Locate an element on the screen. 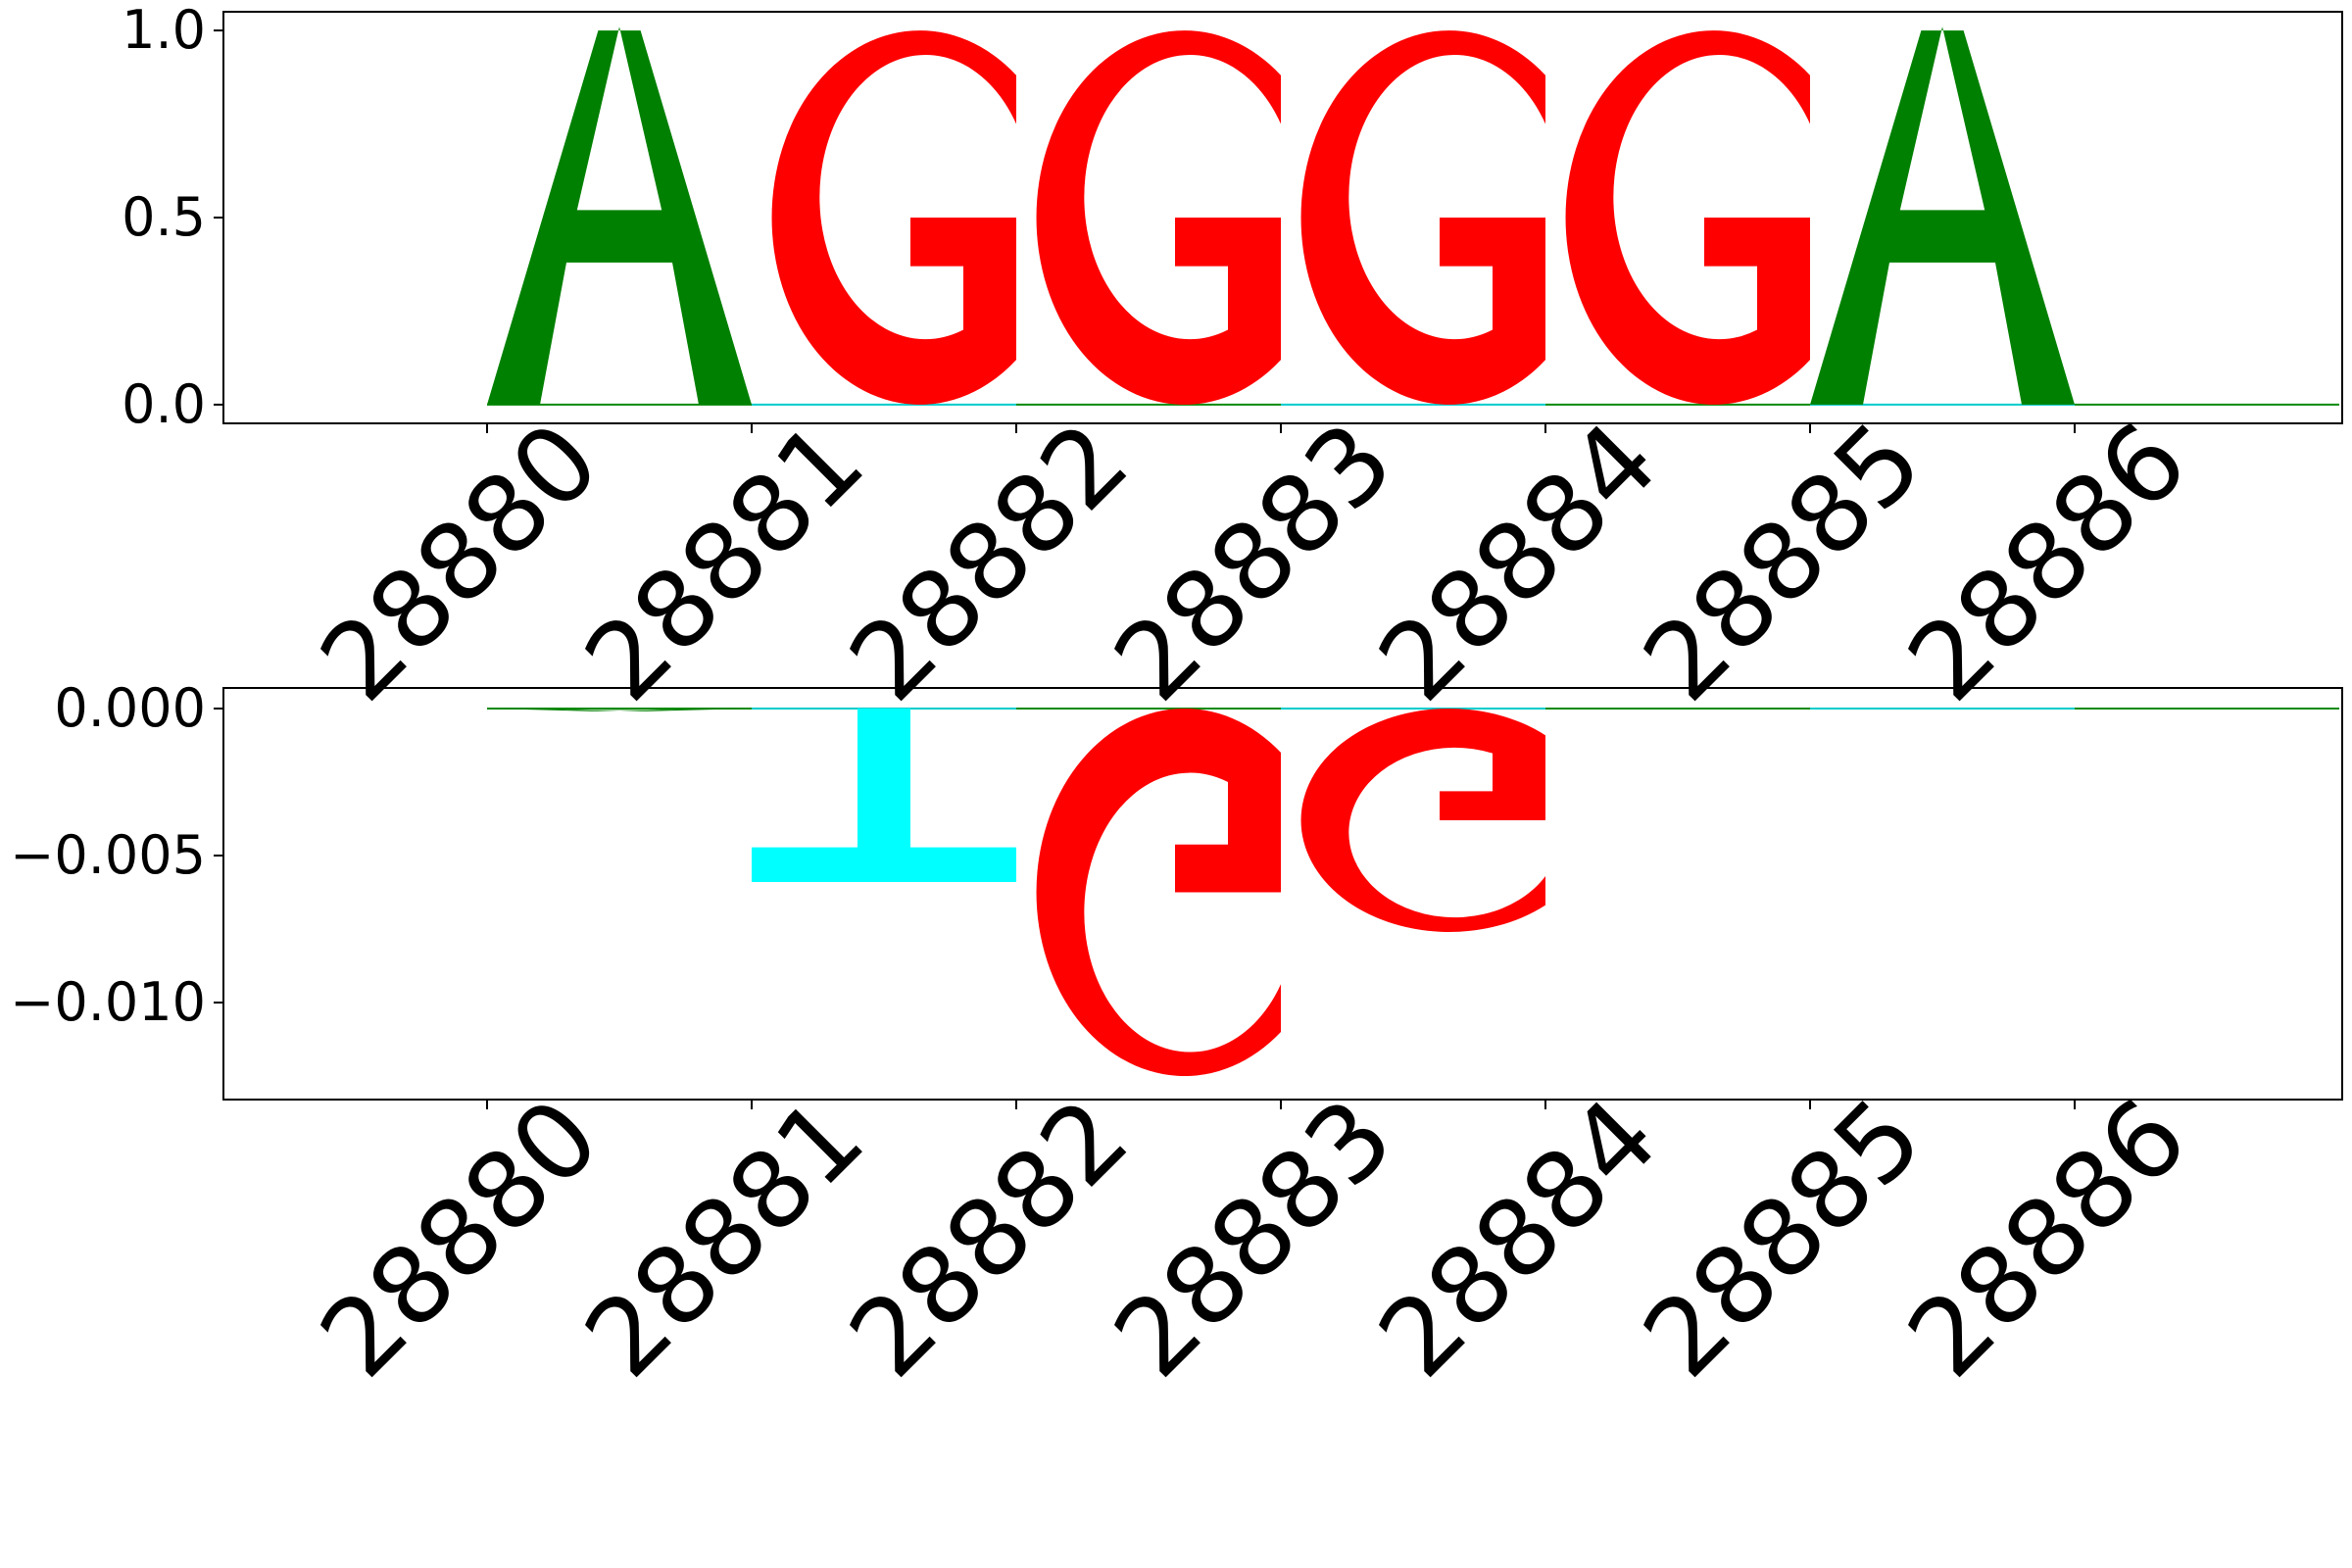 Image resolution: width=2352 pixels, height=1568 pixels. y-tick-label: 0.0 is located at coordinates (164, 404).